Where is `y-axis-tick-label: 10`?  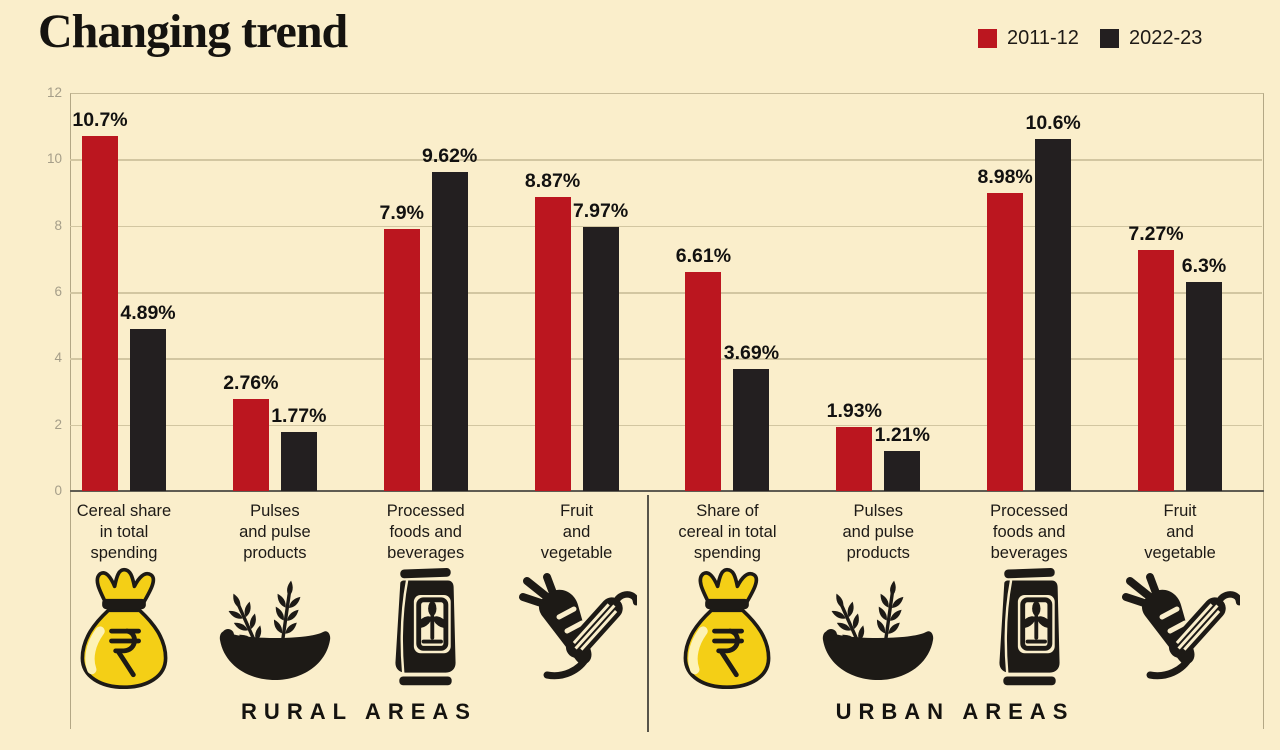
y-axis-tick-label: 10 is located at coordinates (54, 159).